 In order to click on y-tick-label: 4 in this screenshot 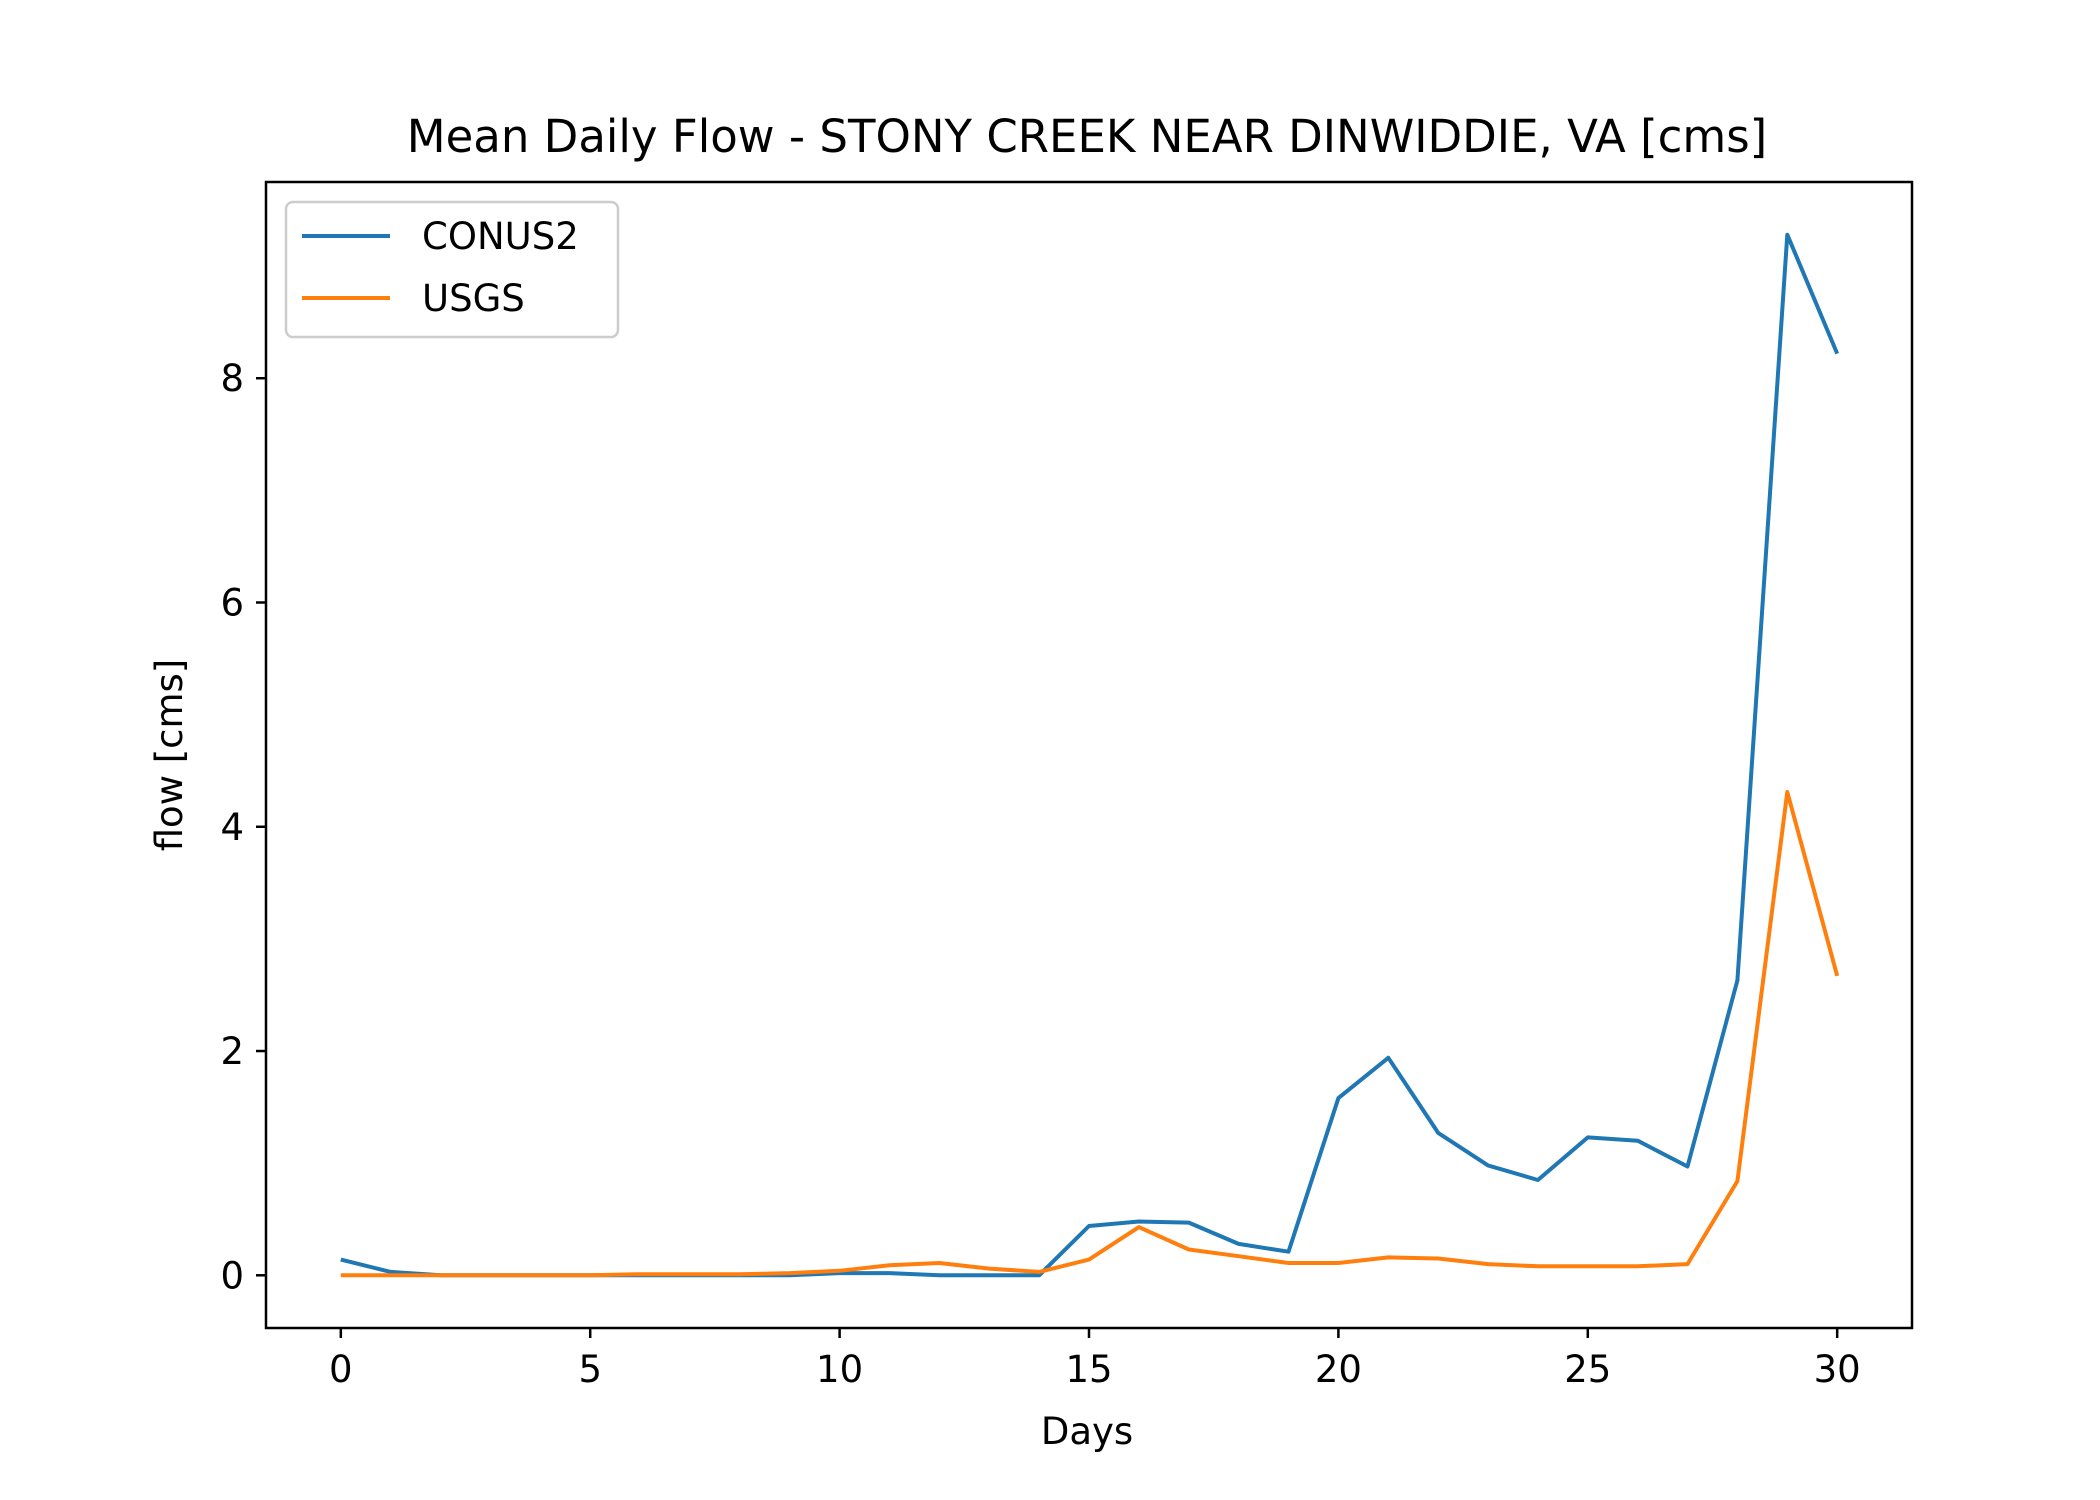, I will do `click(232, 827)`.